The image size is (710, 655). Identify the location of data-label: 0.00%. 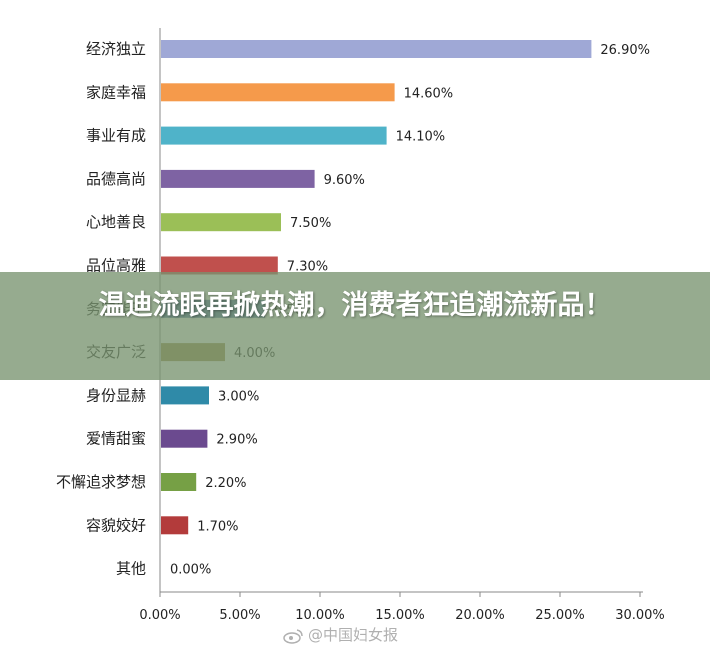
(190, 570).